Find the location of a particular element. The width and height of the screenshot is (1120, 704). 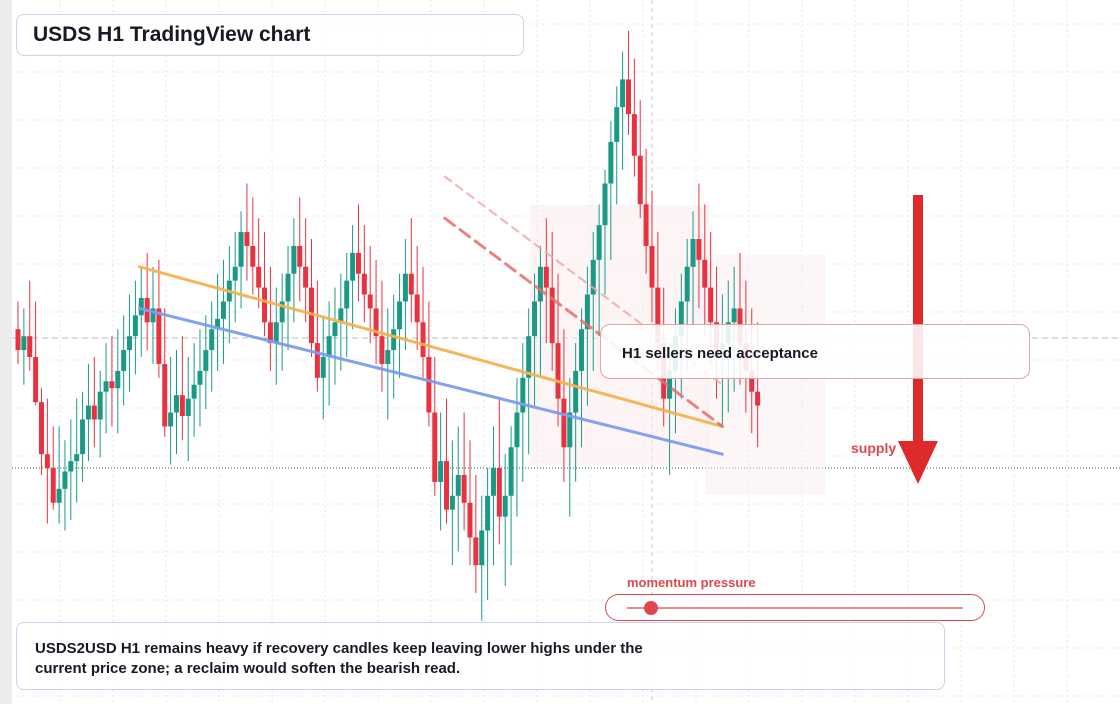

momentum-slider is located at coordinates (795, 607).